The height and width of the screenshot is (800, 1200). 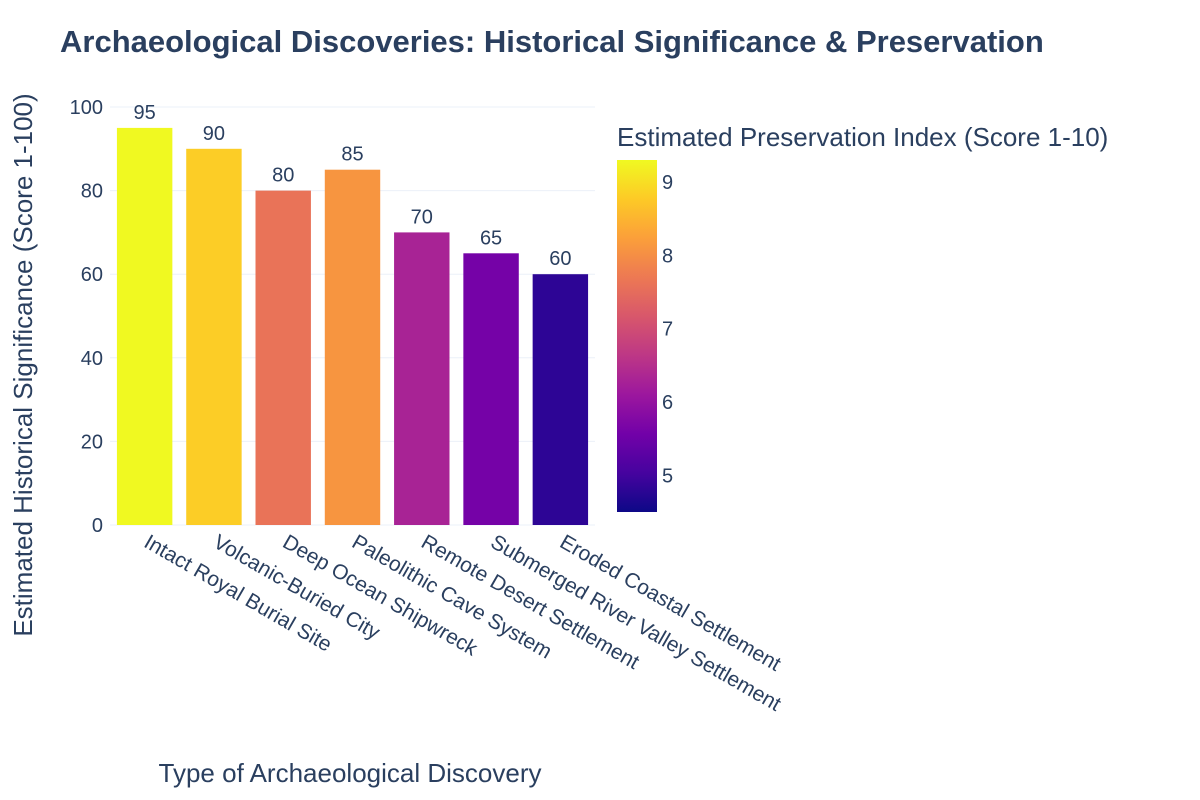 I want to click on colorbar-tick-label: 5, so click(x=667, y=476).